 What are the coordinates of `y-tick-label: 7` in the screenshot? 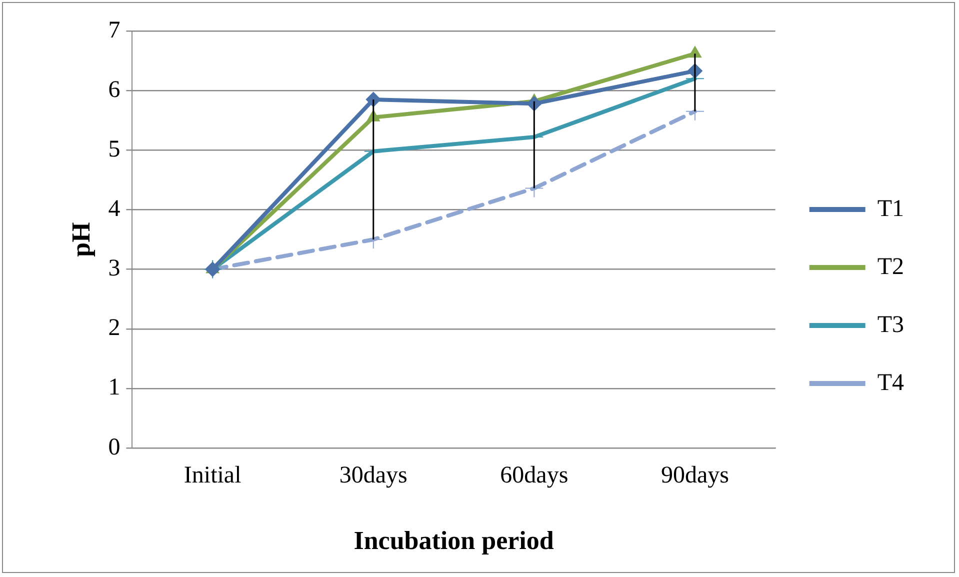 It's located at (114, 30).